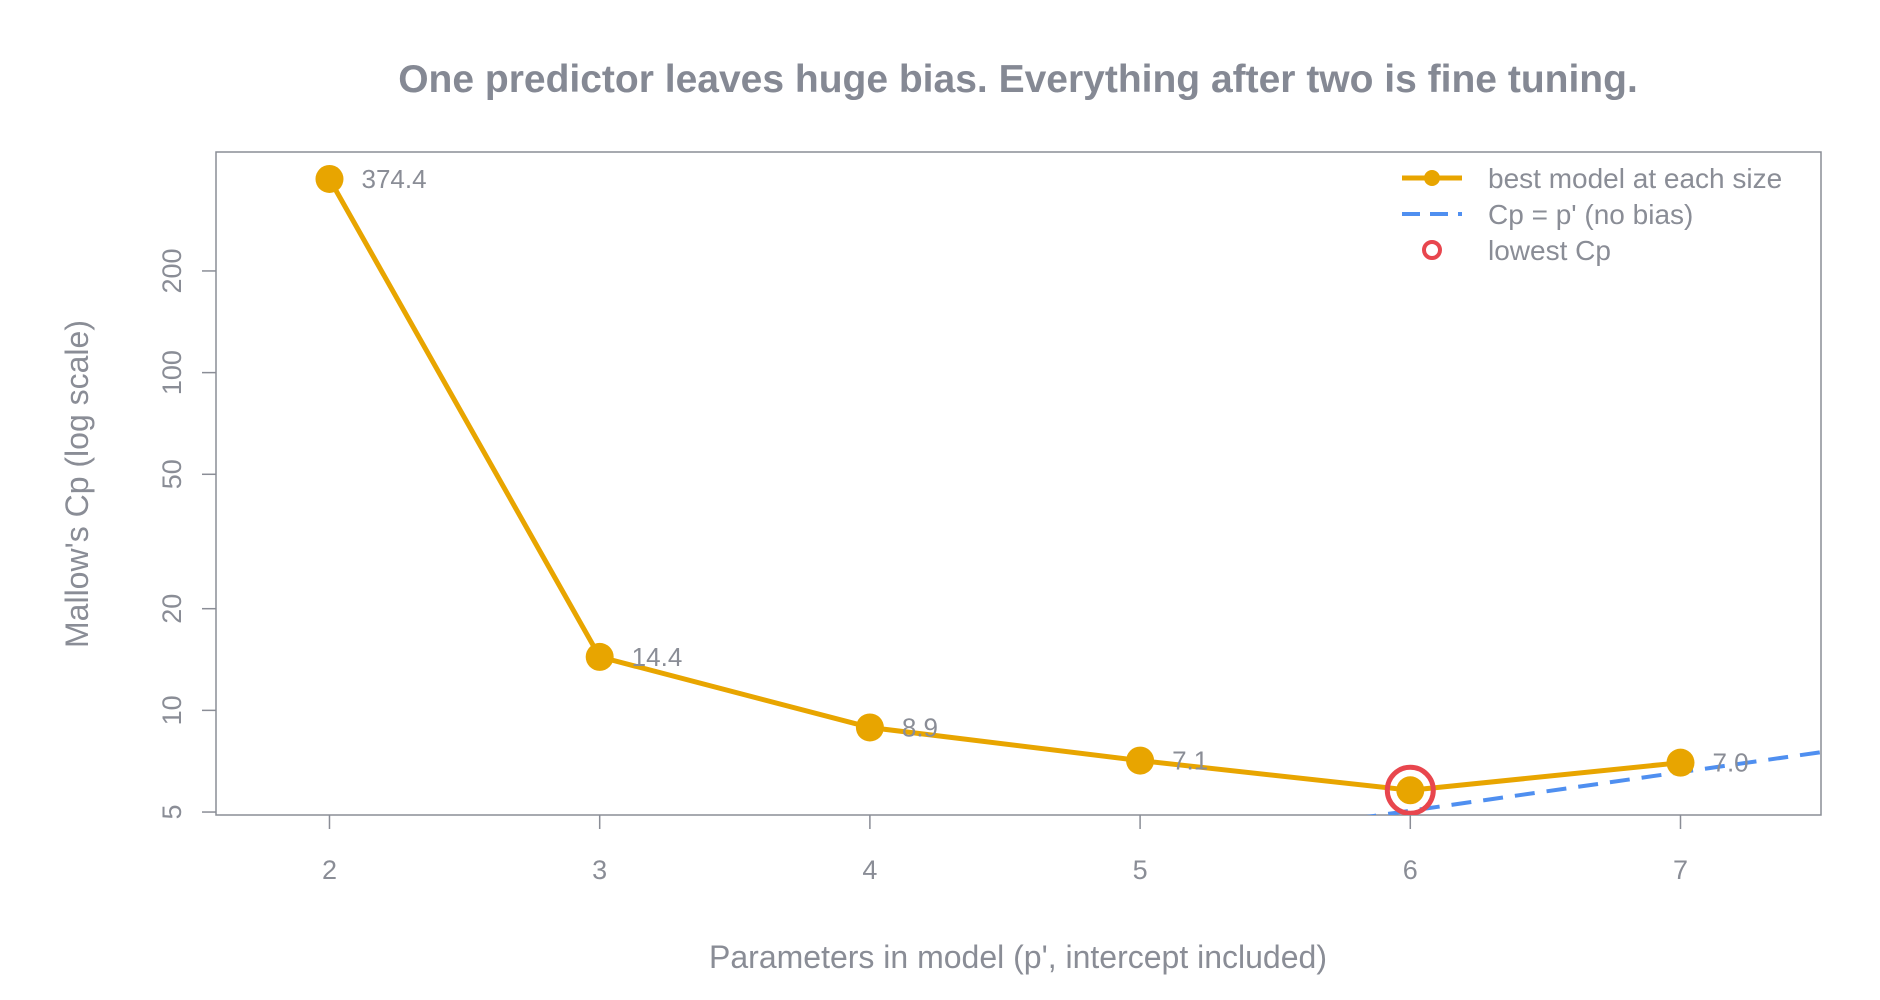 This screenshot has height=1000, width=1880. What do you see at coordinates (599, 870) in the screenshot?
I see `x-tick-label: 3` at bounding box center [599, 870].